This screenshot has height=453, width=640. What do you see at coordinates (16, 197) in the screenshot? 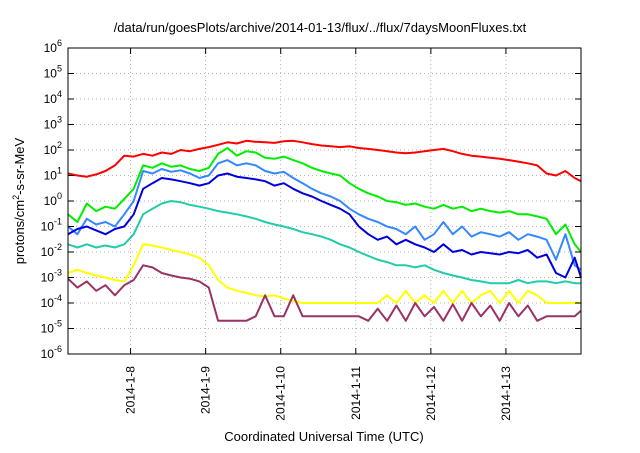
I see `y-axis-label-sup: 2` at bounding box center [16, 197].